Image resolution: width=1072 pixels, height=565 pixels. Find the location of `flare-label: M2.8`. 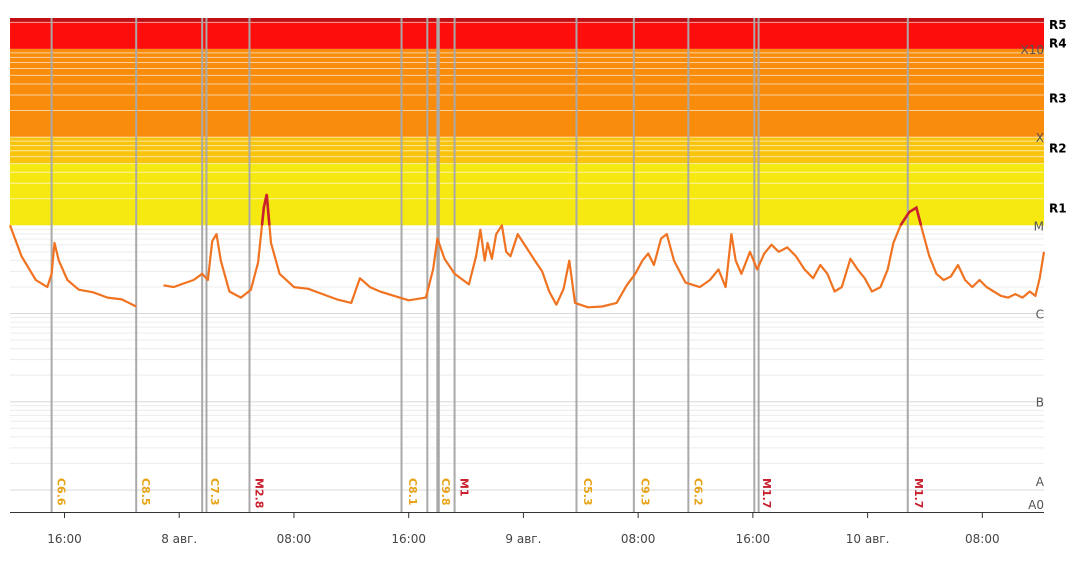

flare-label: M2.8 is located at coordinates (258, 493).